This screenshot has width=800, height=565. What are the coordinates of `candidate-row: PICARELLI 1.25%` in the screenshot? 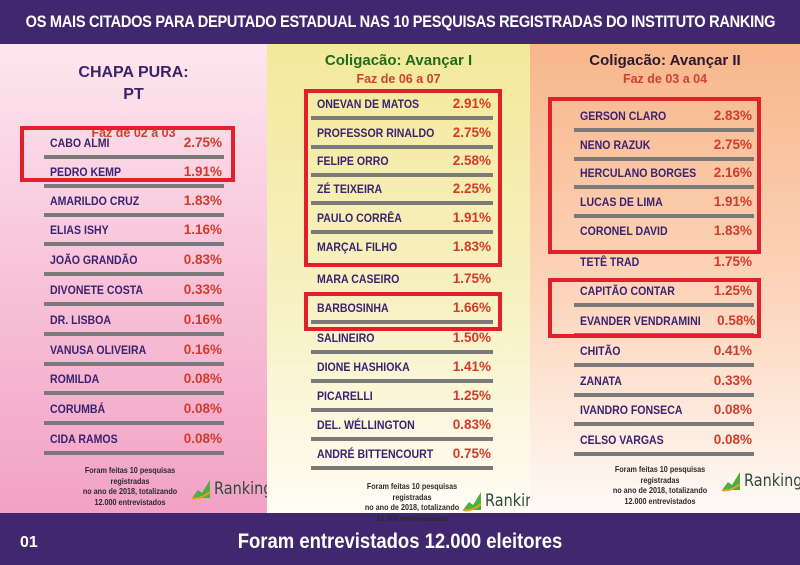 It's located at (402, 397).